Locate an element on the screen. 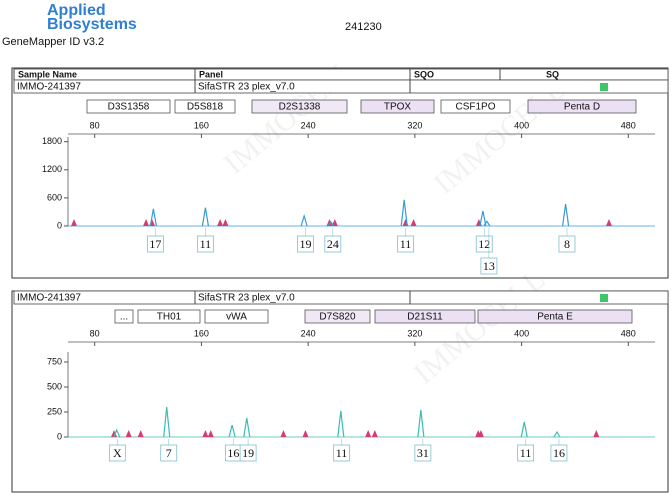 This screenshot has height=496, width=672. run-name: 241230 is located at coordinates (363, 27).